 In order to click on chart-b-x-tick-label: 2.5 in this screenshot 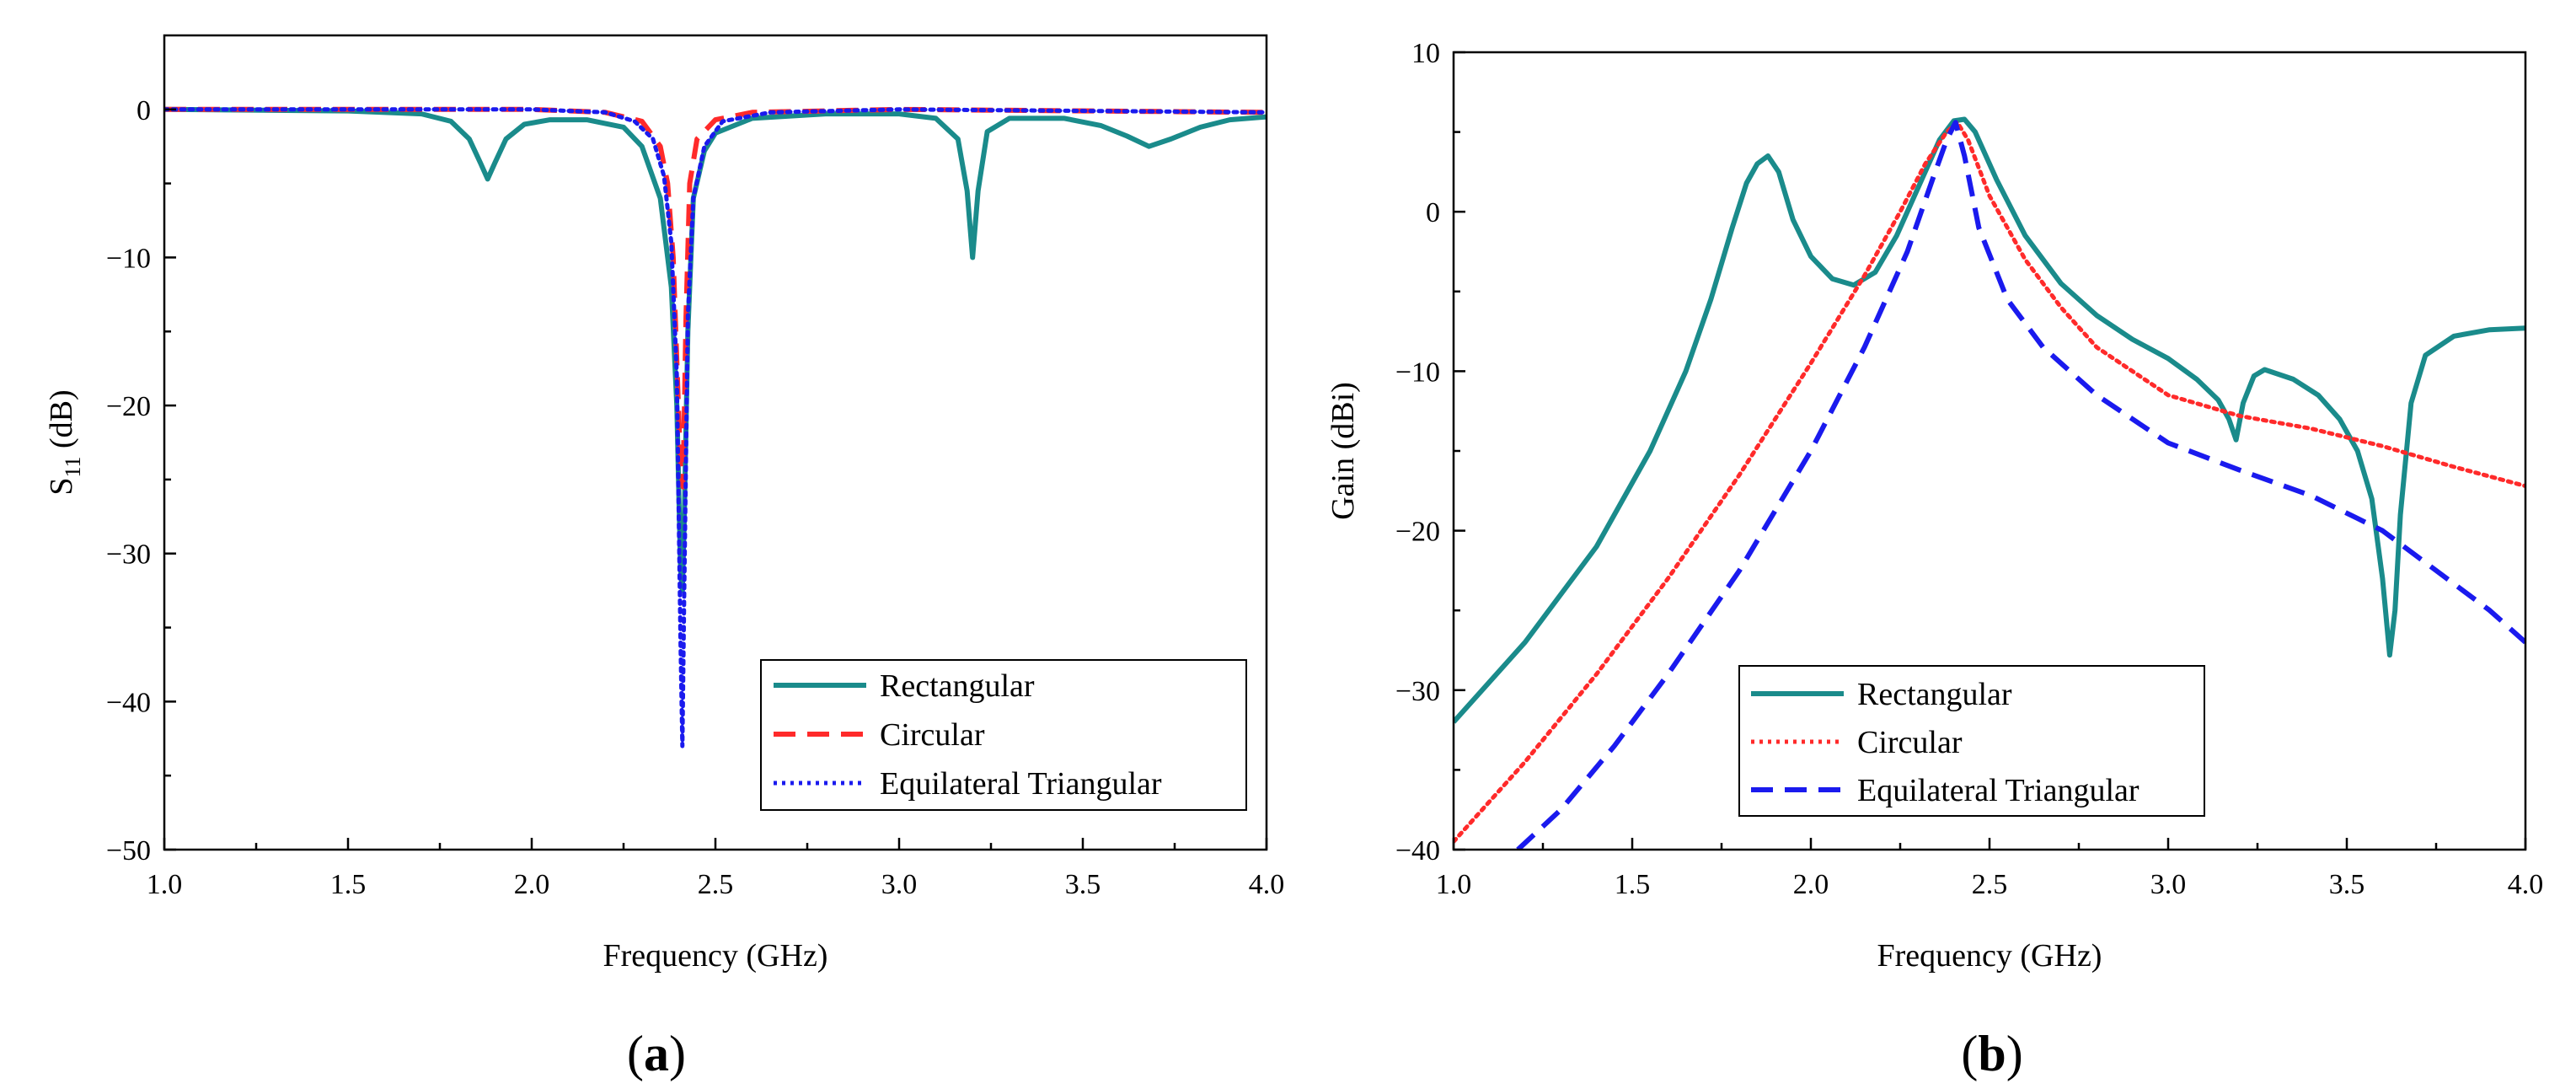, I will do `click(1990, 884)`.